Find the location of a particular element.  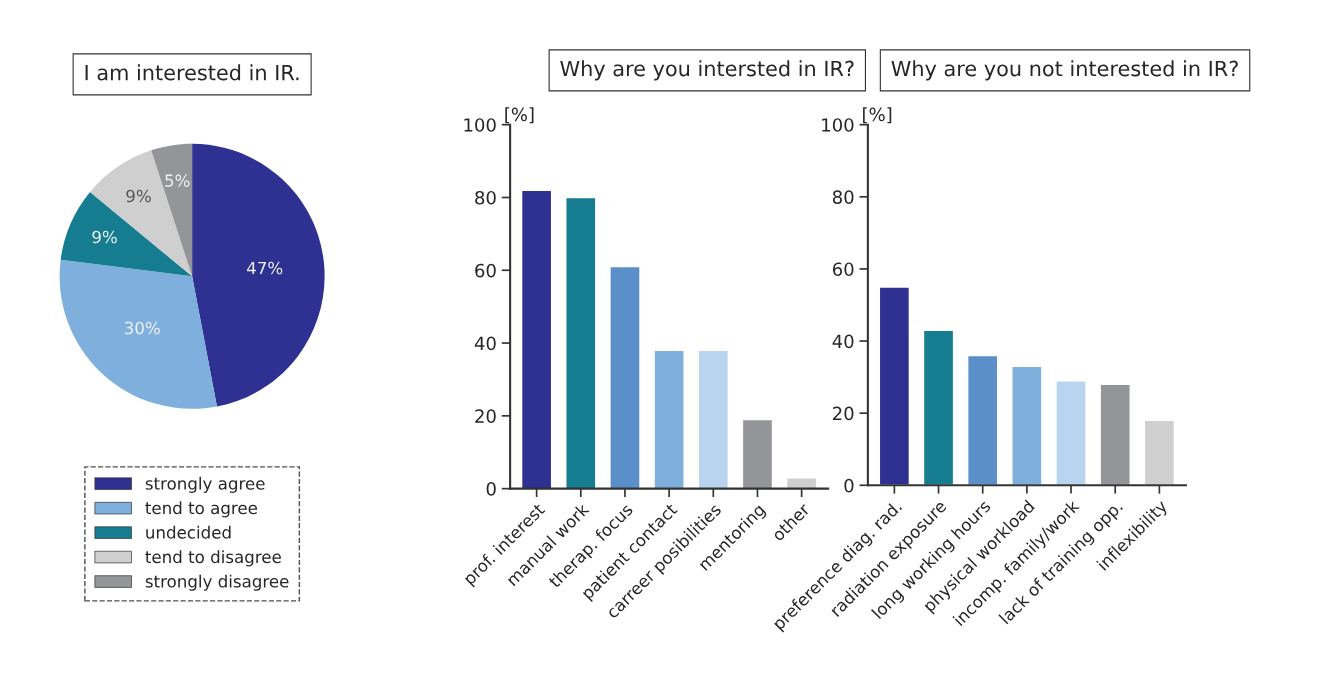

chart-title: I am interested in IR. is located at coordinates (192, 72).